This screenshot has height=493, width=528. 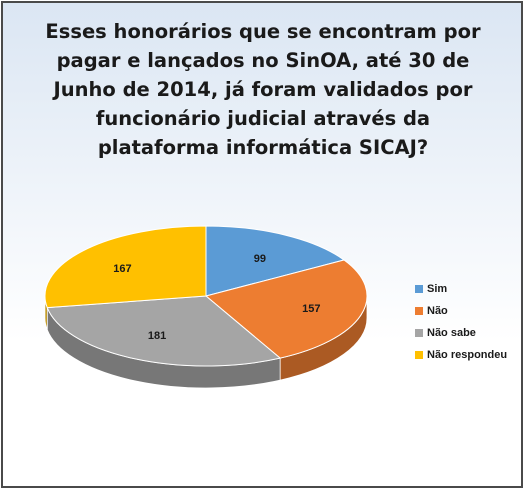 I want to click on data-label-nao-sabe: 181, so click(x=157, y=336).